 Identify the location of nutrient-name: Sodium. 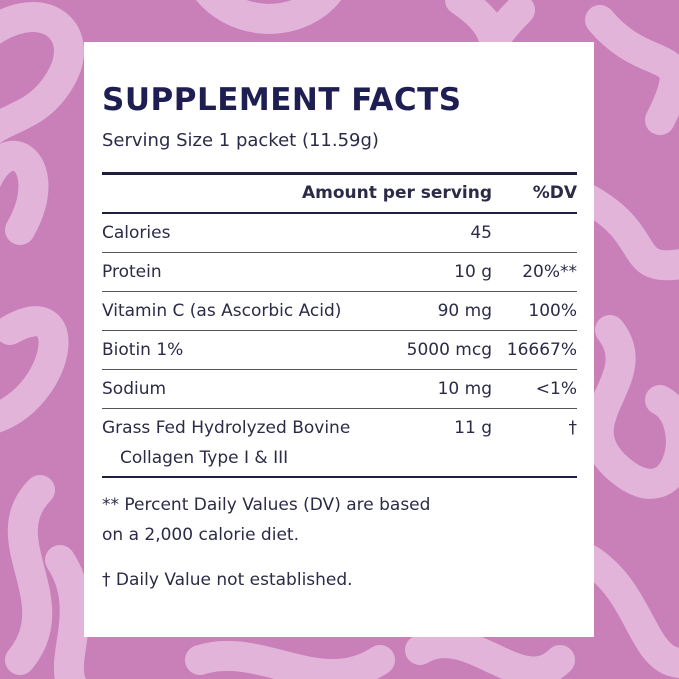
(134, 389).